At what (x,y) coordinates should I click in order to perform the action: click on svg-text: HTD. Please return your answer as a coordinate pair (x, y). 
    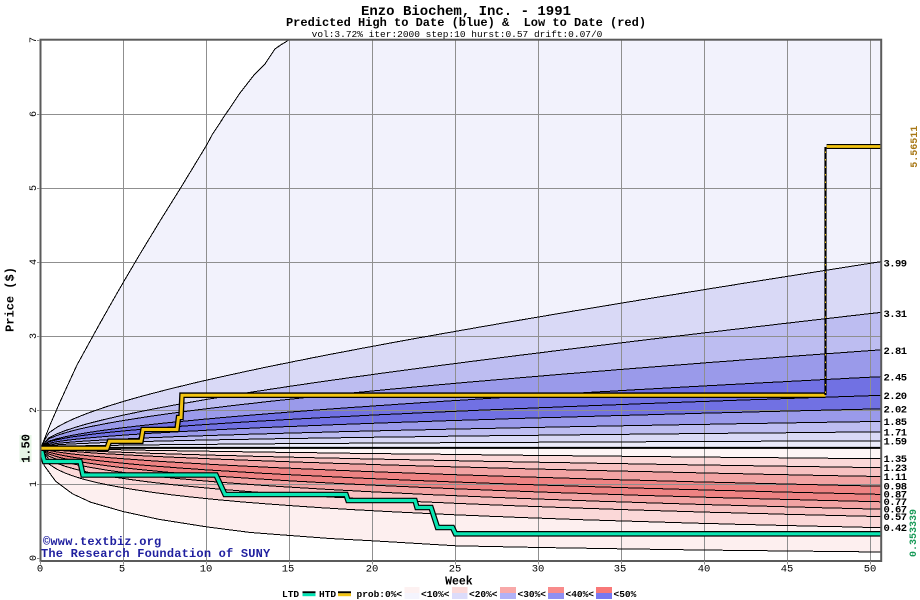
    Looking at the image, I should click on (327, 594).